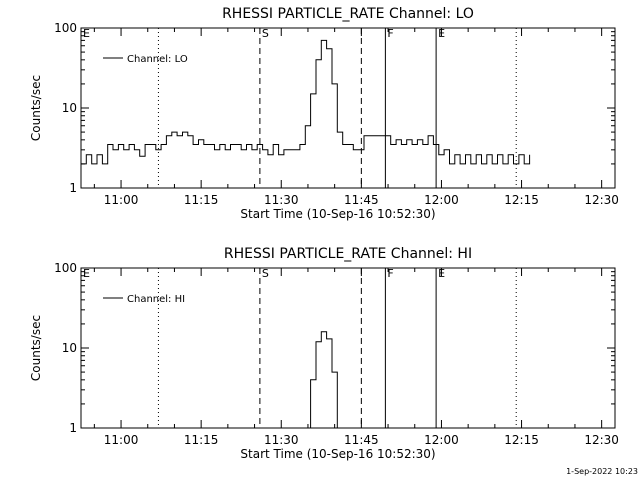 The height and width of the screenshot is (480, 640). I want to click on legend-label: Channel: HI, so click(156, 299).